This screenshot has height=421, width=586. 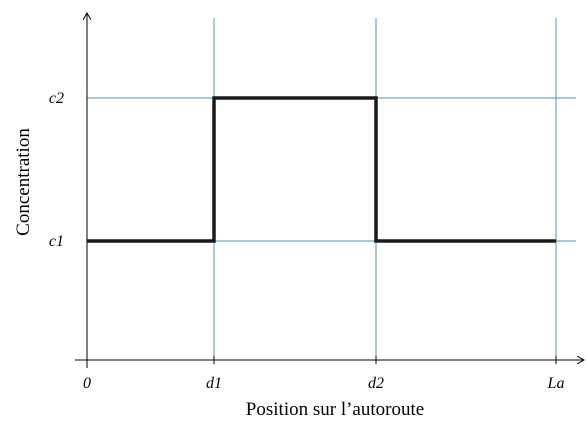 What do you see at coordinates (56, 241) in the screenshot?
I see `y-tick-label-c1: c1` at bounding box center [56, 241].